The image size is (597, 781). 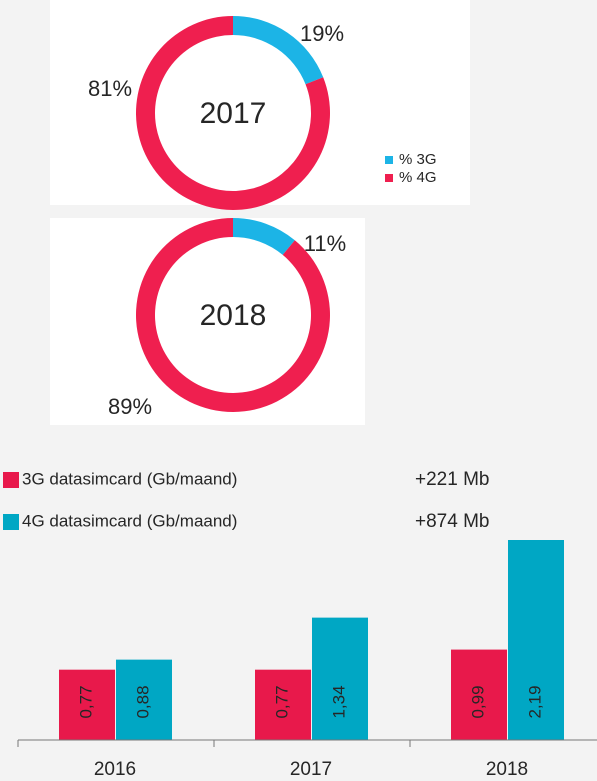 What do you see at coordinates (322, 33) in the screenshot?
I see `slice-label: 19%` at bounding box center [322, 33].